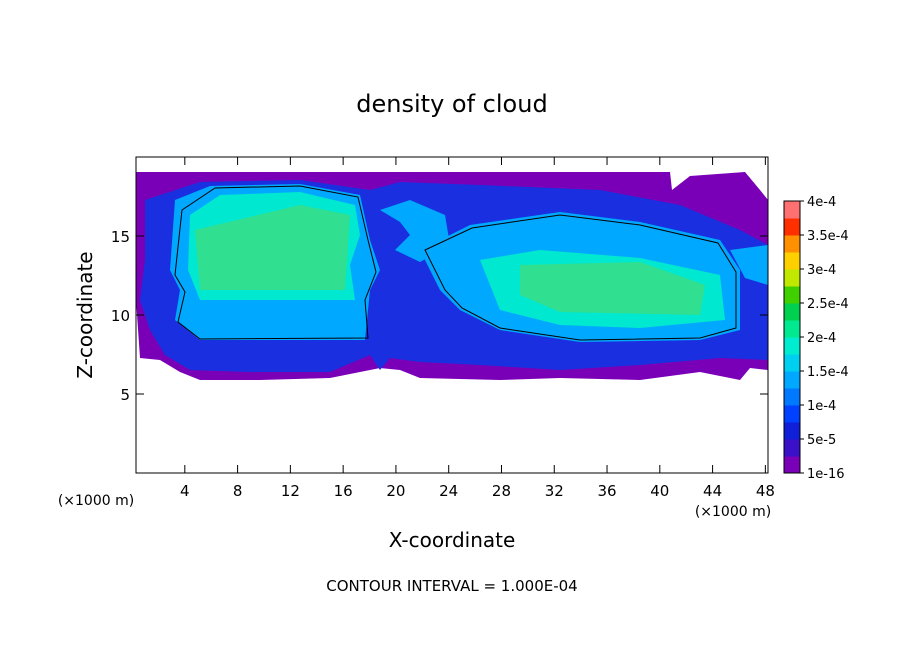 The height and width of the screenshot is (658, 904). Describe the element at coordinates (290, 491) in the screenshot. I see `x-tick-label: 12` at that location.